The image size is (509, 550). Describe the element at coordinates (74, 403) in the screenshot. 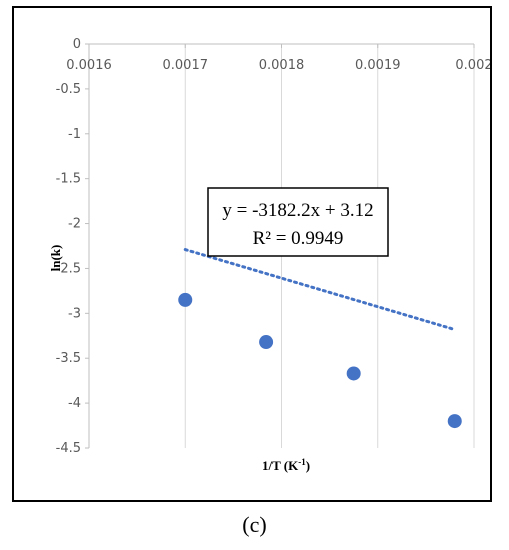

I see `y-tick-label: -4` at that location.